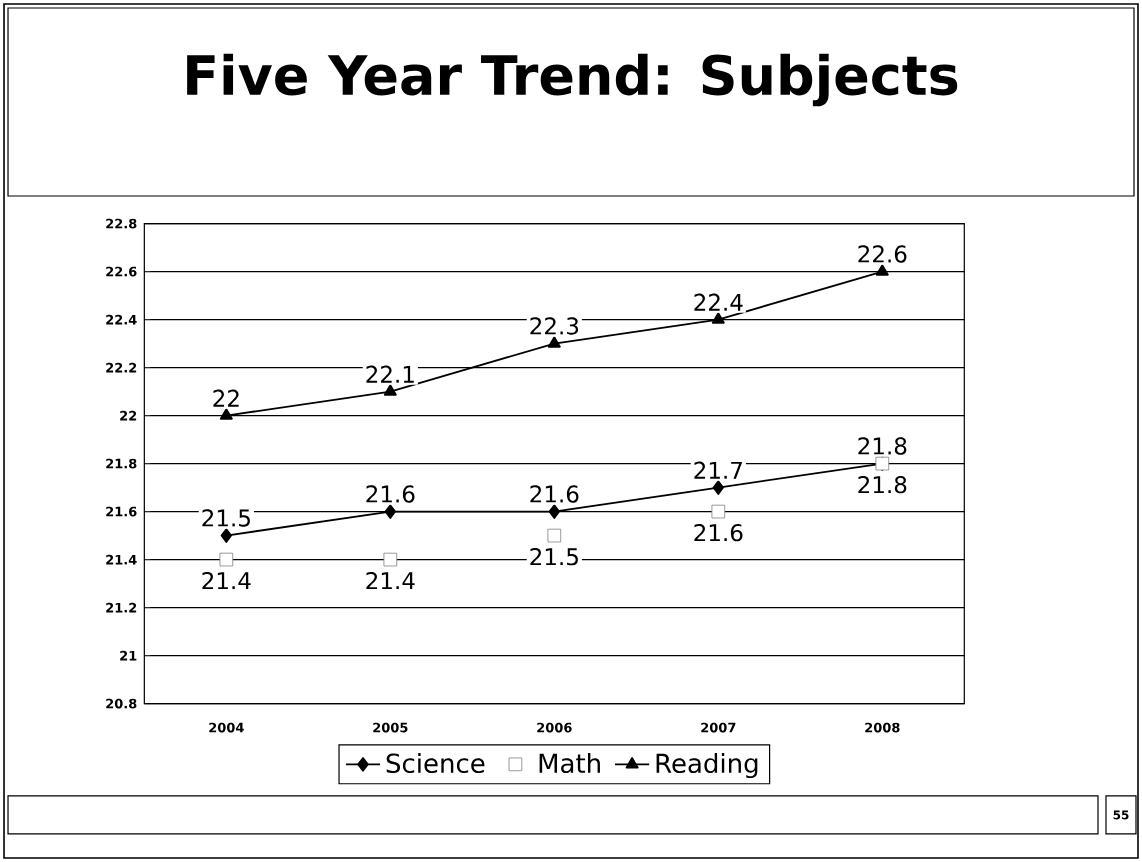 The height and width of the screenshot is (862, 1142). Describe the element at coordinates (569, 763) in the screenshot. I see `legend-label: Math` at that location.